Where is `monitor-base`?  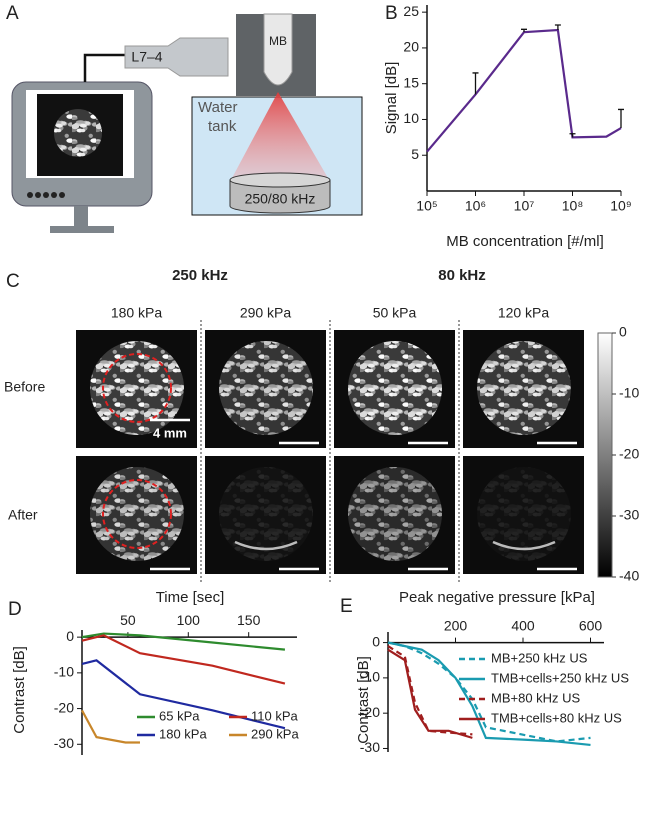 monitor-base is located at coordinates (82, 229).